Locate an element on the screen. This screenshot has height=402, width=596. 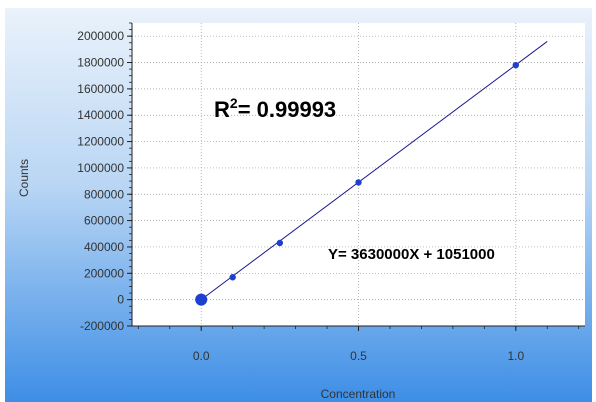
r-squared-superscript: 2 is located at coordinates (234, 103).